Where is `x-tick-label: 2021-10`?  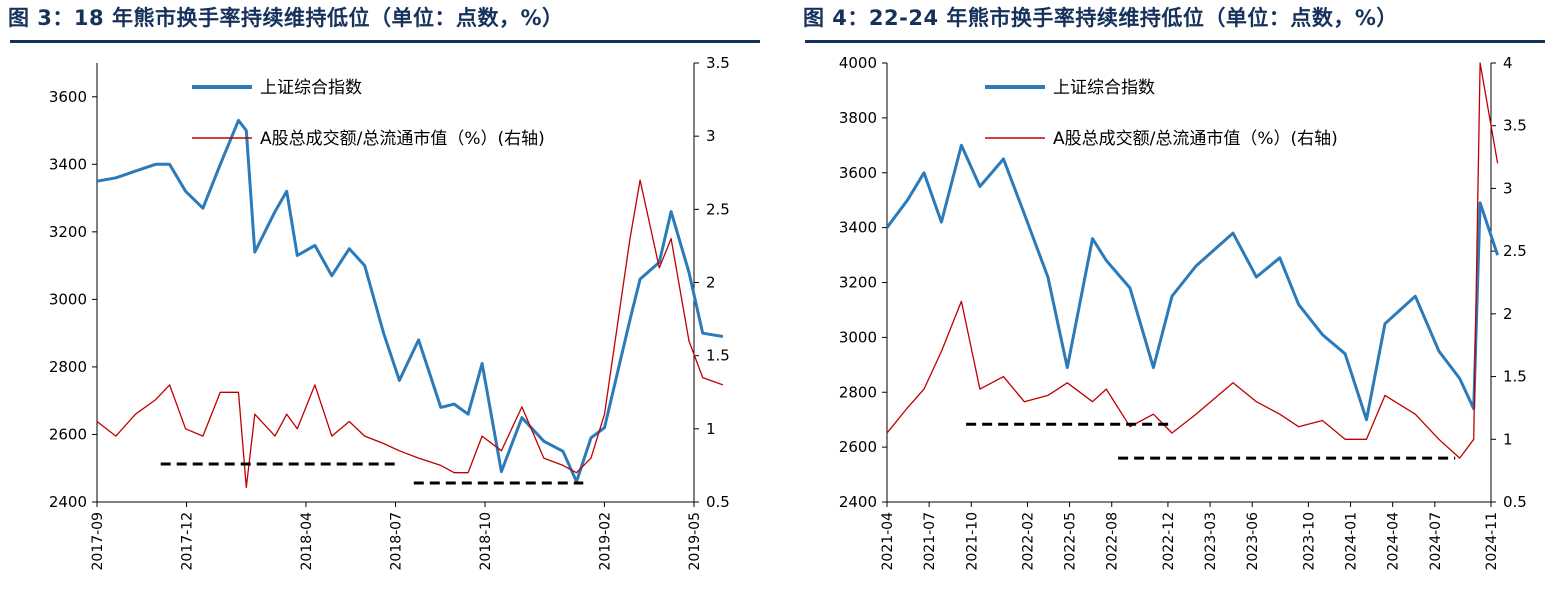
x-tick-label: 2021-10 is located at coordinates (972, 541).